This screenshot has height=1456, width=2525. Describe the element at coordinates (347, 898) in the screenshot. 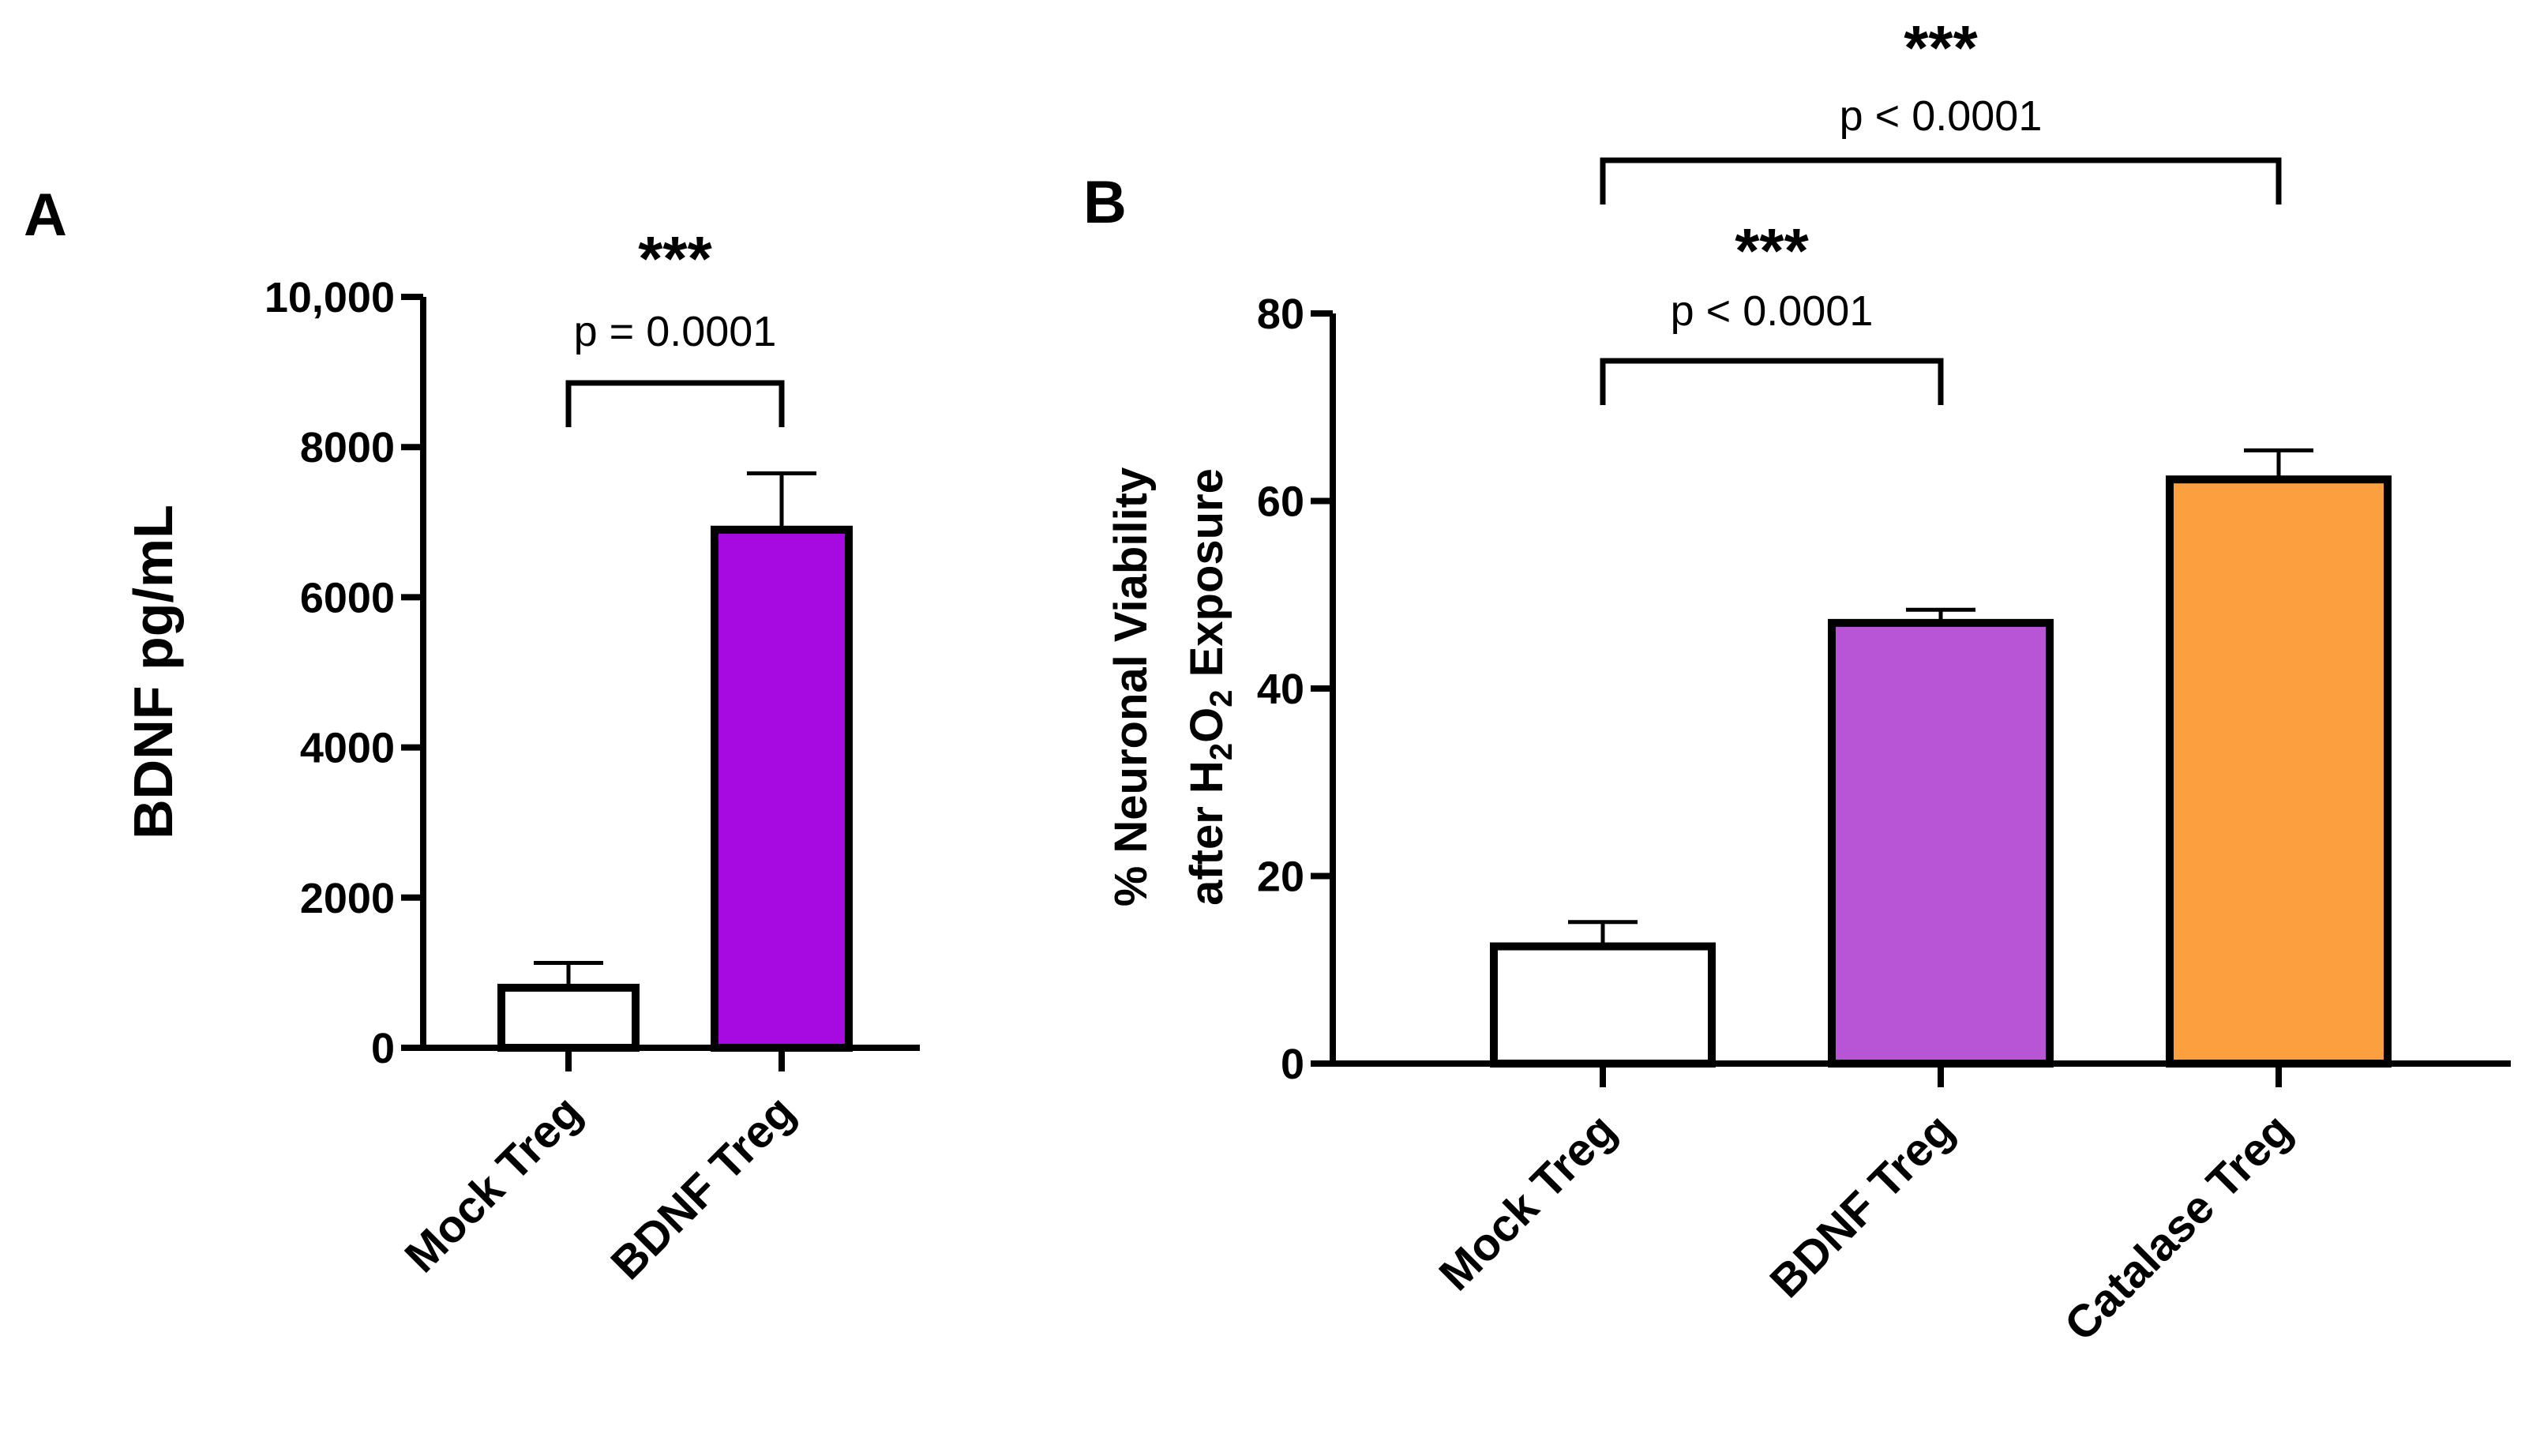

I see `panel-a-y-tick-label: 2000` at that location.